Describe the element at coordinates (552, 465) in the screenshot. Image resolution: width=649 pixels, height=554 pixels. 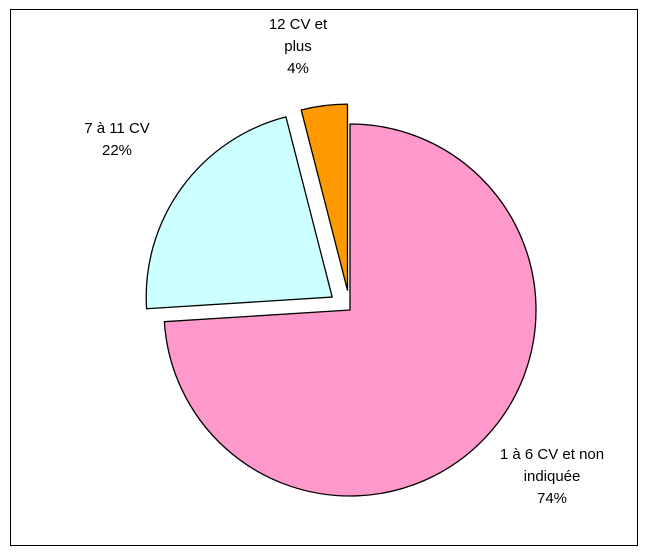
I see `slice-category: 1 à 6 CV et non indiquée` at that location.